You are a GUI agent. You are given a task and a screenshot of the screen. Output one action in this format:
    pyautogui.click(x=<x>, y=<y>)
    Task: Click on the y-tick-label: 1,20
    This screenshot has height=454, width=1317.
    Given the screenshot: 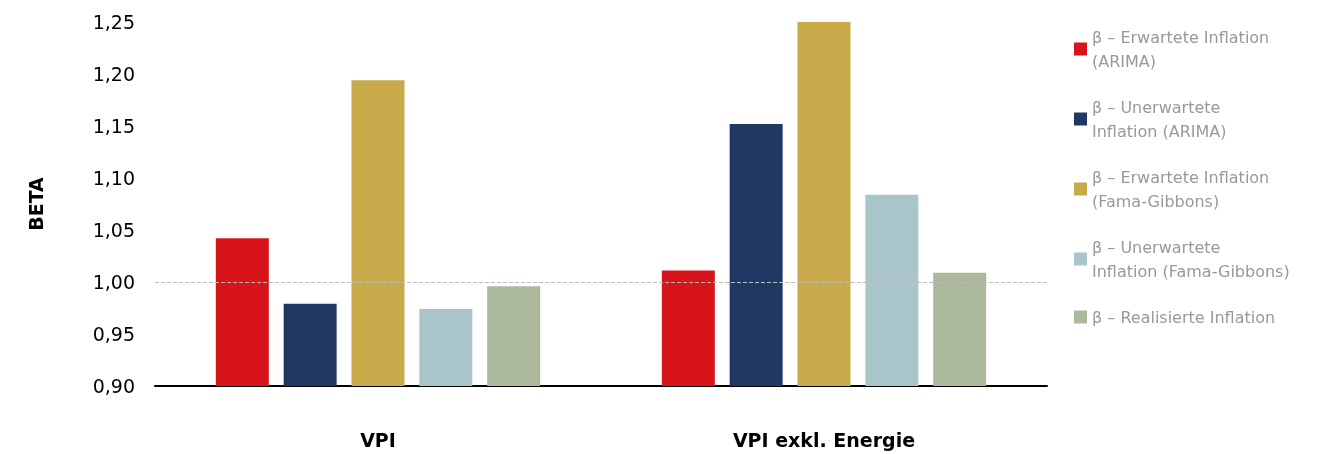 What is the action you would take?
    pyautogui.click(x=113, y=74)
    